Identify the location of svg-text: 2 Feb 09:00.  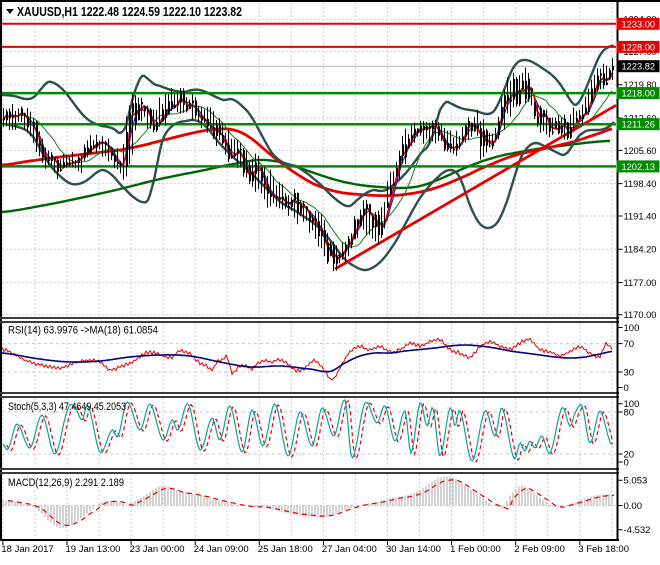
(539, 549).